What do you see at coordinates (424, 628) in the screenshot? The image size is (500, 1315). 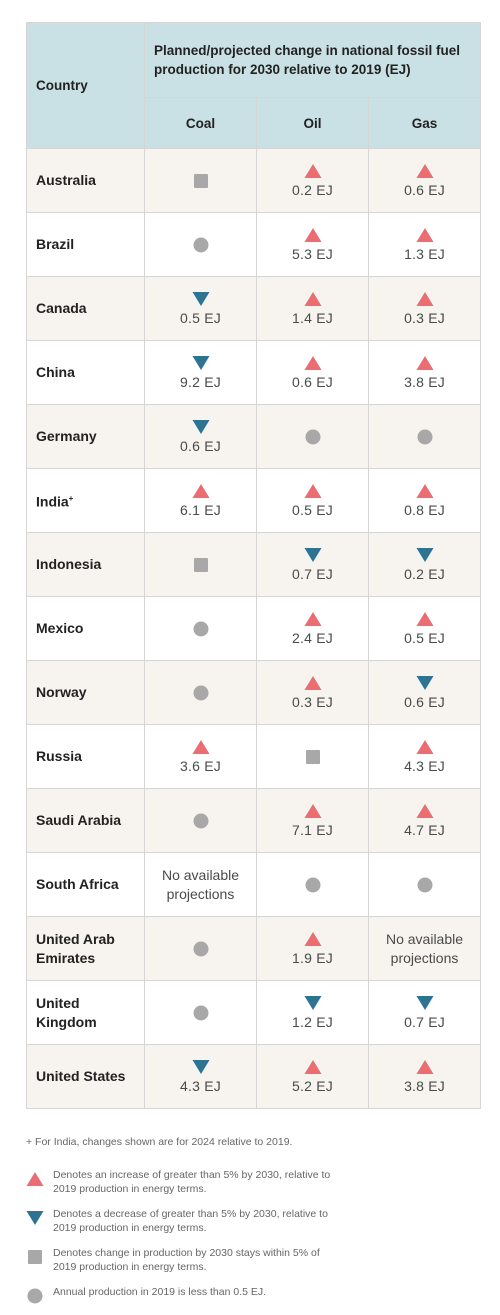 I see `gas-cell: 0.5 EJ` at bounding box center [424, 628].